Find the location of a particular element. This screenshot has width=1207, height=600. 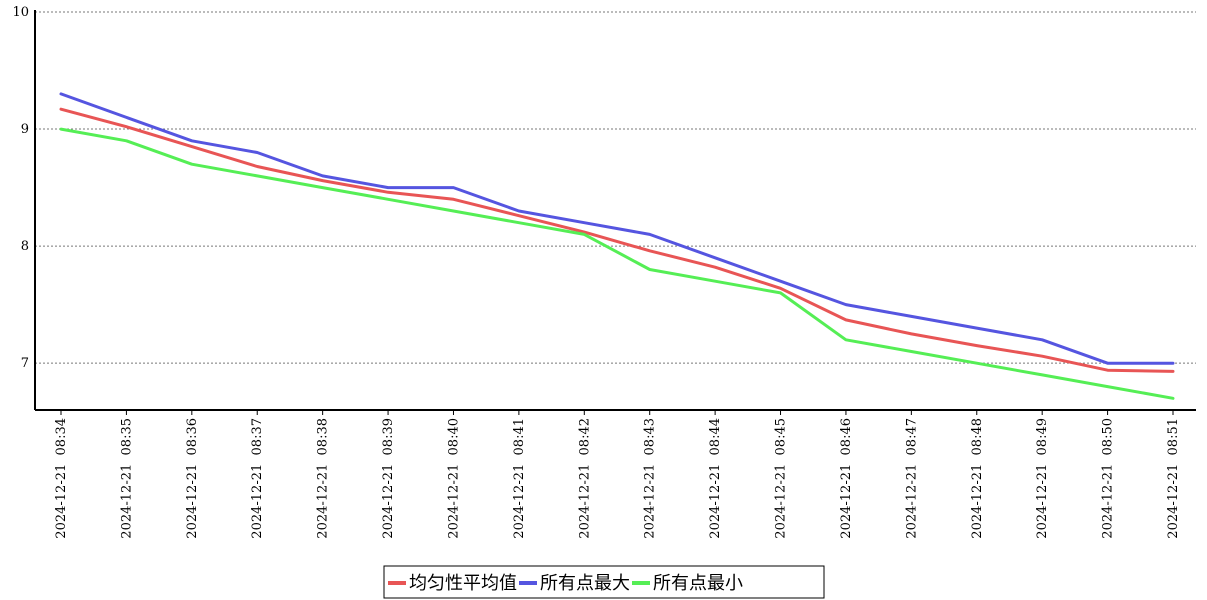

x-tick-label: 2024-12-21 08:51 is located at coordinates (1173, 478).